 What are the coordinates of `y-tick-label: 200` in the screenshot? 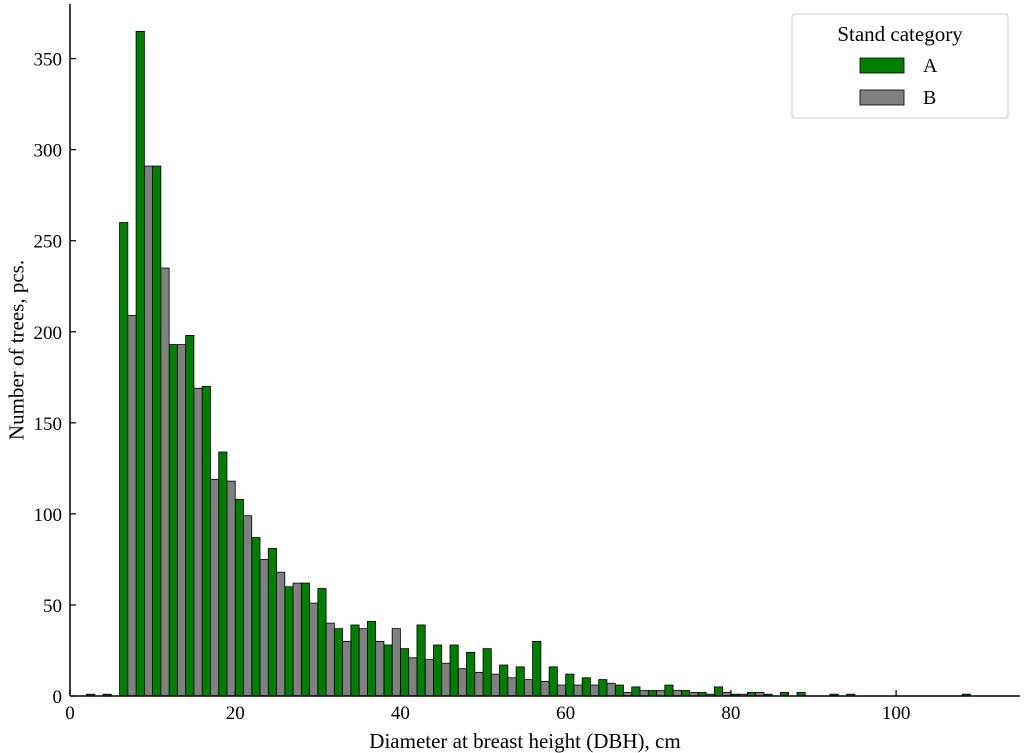 It's located at (48, 333).